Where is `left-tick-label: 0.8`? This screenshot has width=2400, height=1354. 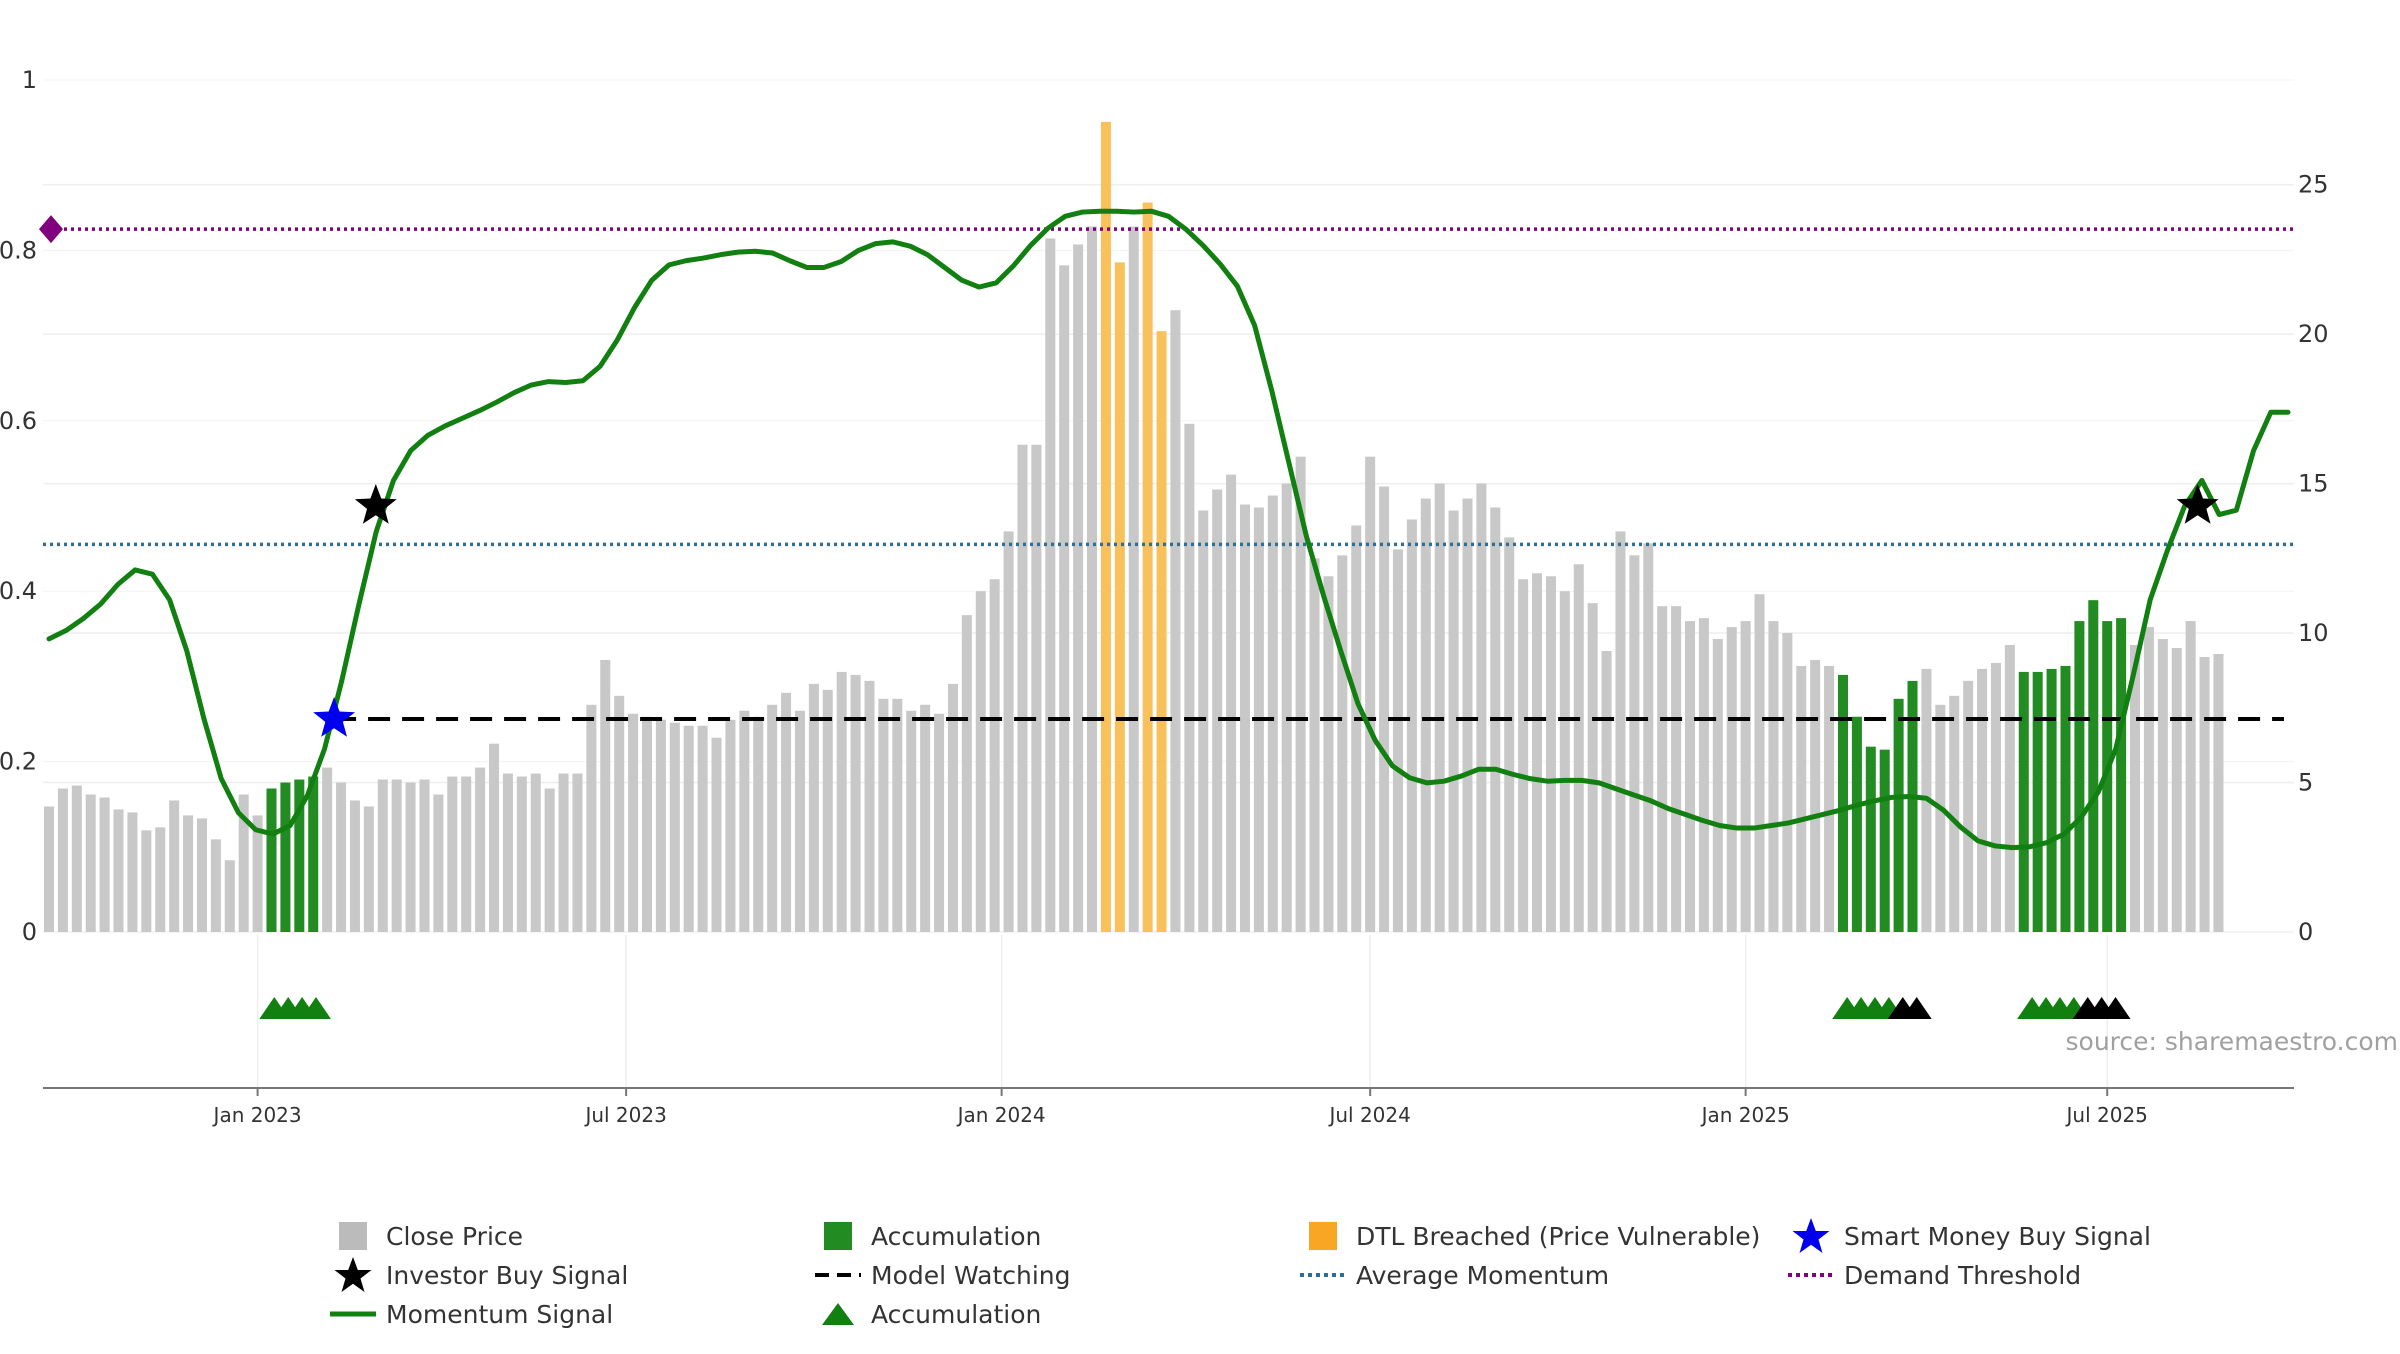 left-tick-label: 0.8 is located at coordinates (18, 250).